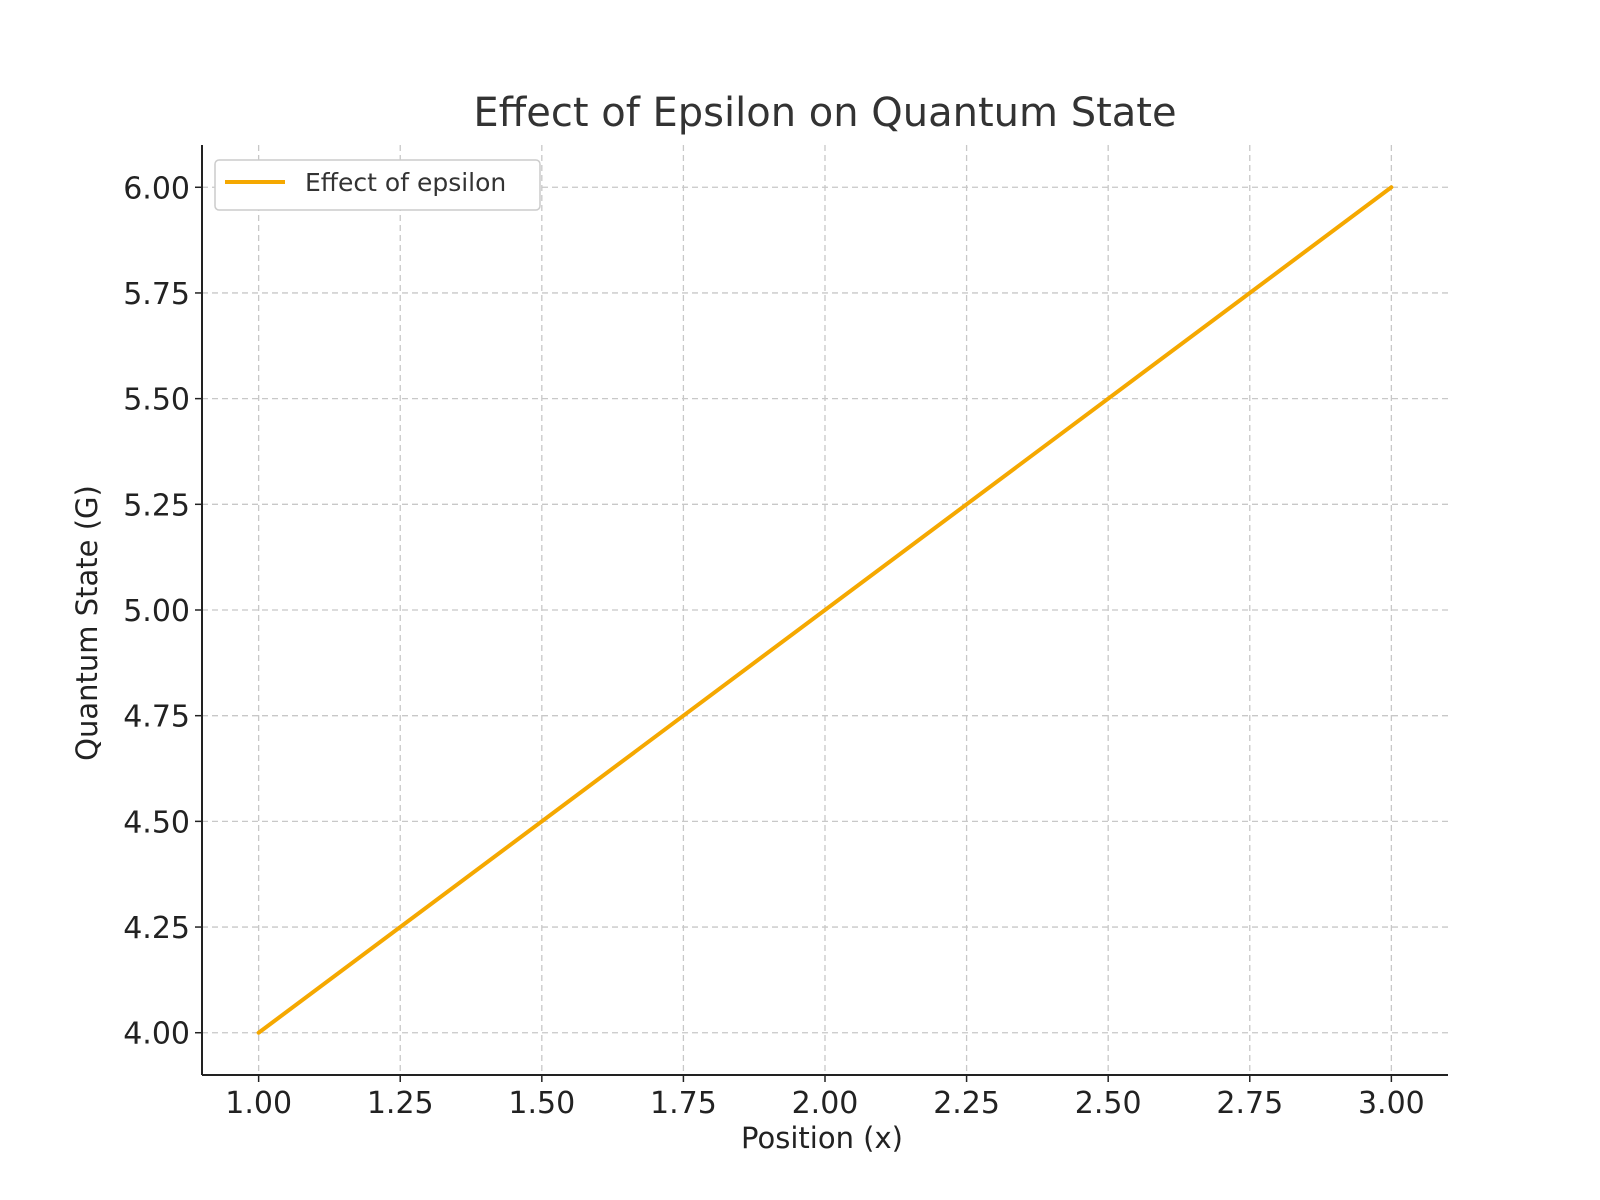 Image resolution: width=1600 pixels, height=1200 pixels. Describe the element at coordinates (400, 1103) in the screenshot. I see `x-tick-label: 1.25` at that location.